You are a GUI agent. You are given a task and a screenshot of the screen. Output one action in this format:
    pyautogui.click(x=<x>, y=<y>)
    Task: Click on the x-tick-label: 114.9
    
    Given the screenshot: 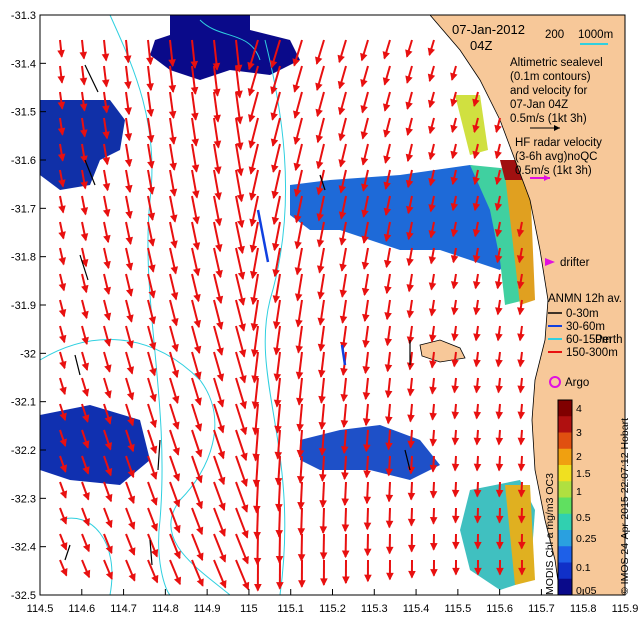 What is the action you would take?
    pyautogui.click(x=207, y=609)
    